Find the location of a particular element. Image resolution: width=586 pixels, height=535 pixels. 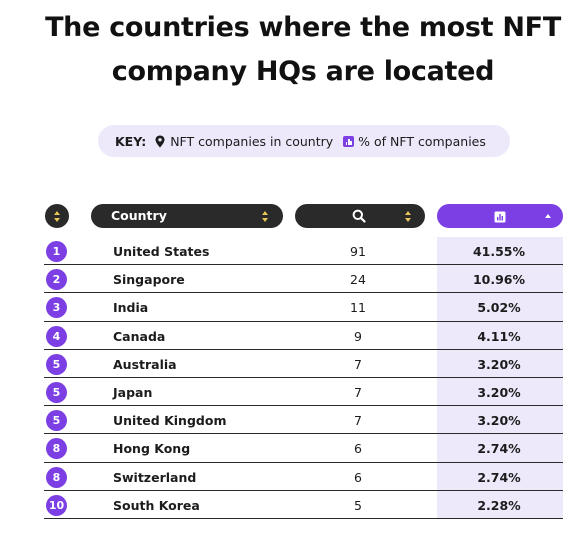

percent-cell: 5.02% is located at coordinates (499, 308).